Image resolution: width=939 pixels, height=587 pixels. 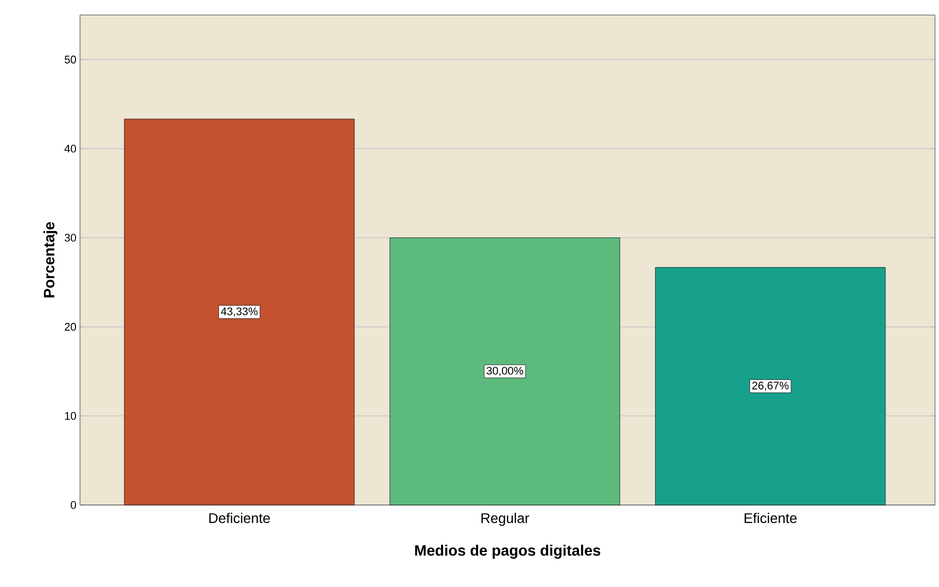 What do you see at coordinates (770, 386) in the screenshot?
I see `data-label: 26,67%` at bounding box center [770, 386].